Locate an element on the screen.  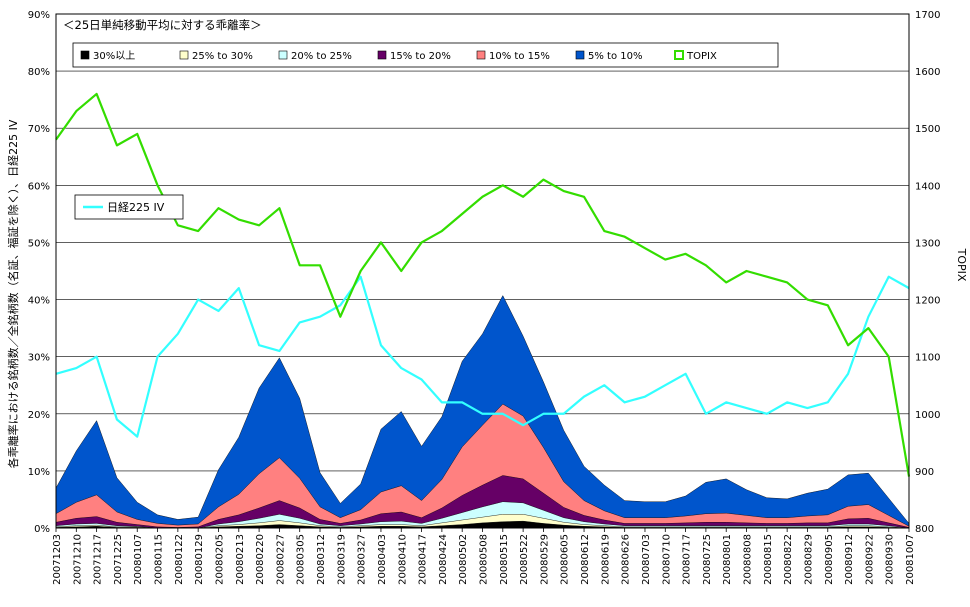
x-tick-label: 20080319 is located at coordinates (341, 559).